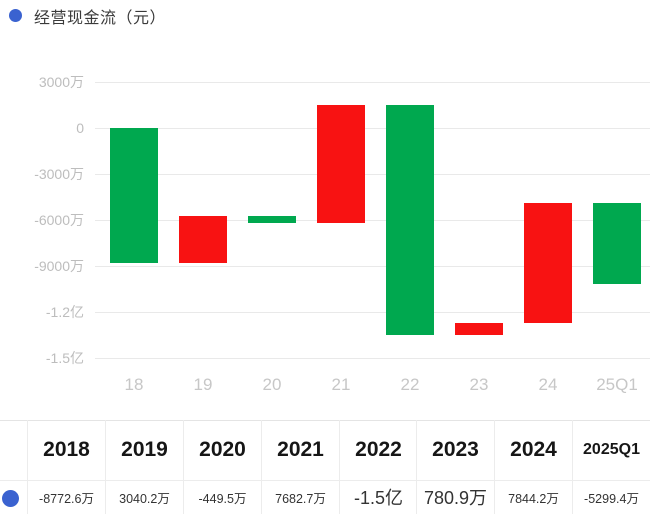 The image size is (650, 514). Describe the element at coordinates (378, 498) in the screenshot. I see `cashflow-value: -1.5亿` at that location.